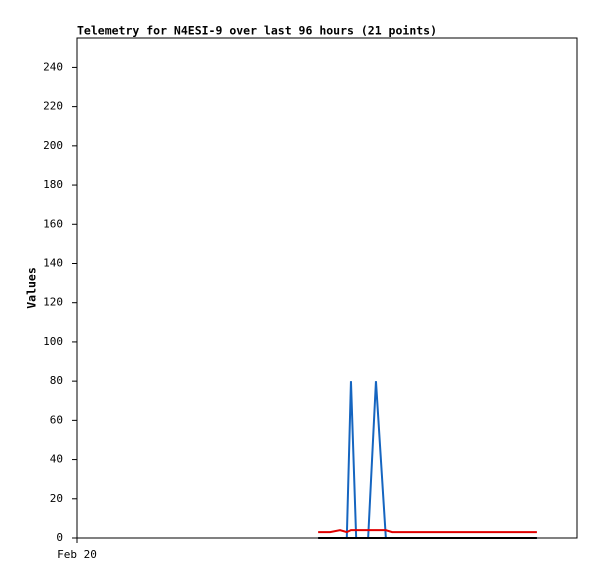 This screenshot has width=597, height=579. What do you see at coordinates (56, 459) in the screenshot?
I see `y-tick-label: 40` at bounding box center [56, 459].